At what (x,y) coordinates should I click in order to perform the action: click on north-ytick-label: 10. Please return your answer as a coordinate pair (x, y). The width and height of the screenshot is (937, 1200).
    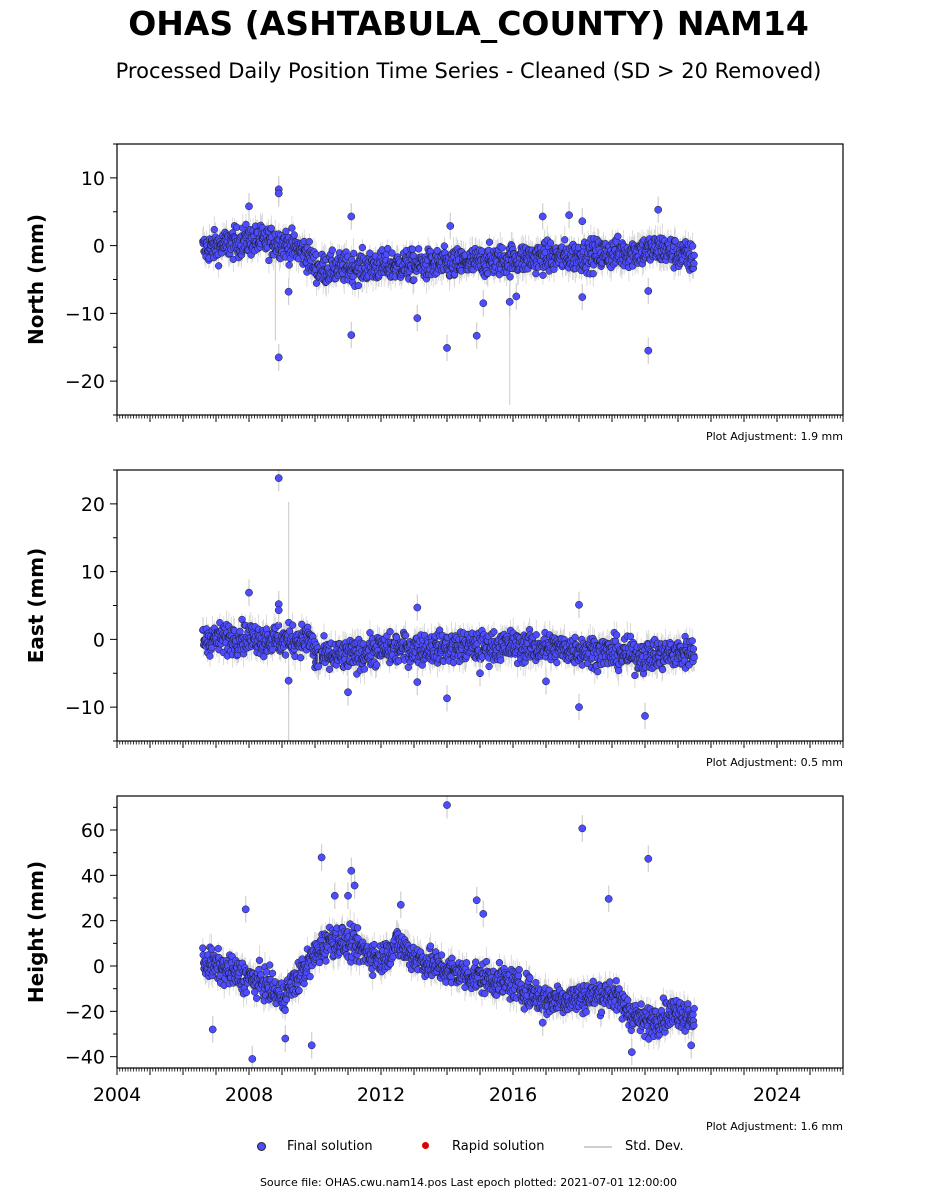
    Looking at the image, I should click on (93, 179).